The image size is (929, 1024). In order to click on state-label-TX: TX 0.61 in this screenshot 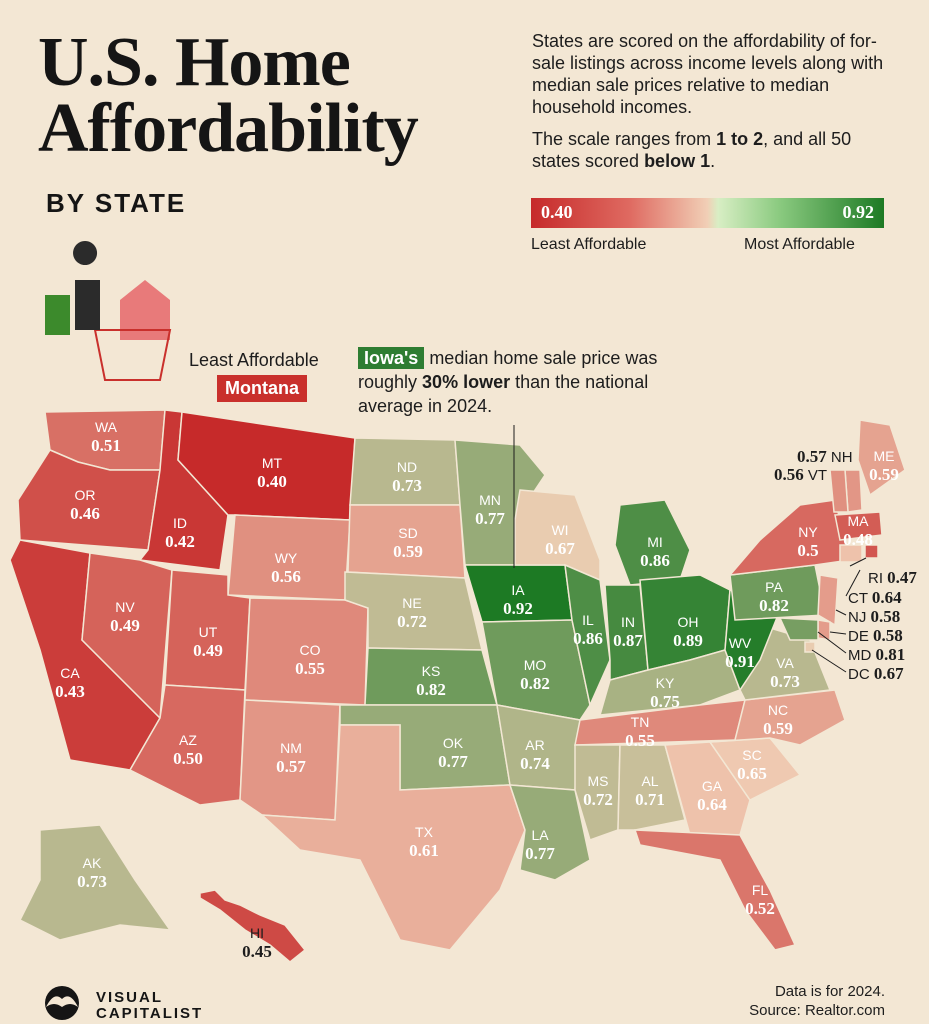, I will do `click(424, 842)`.